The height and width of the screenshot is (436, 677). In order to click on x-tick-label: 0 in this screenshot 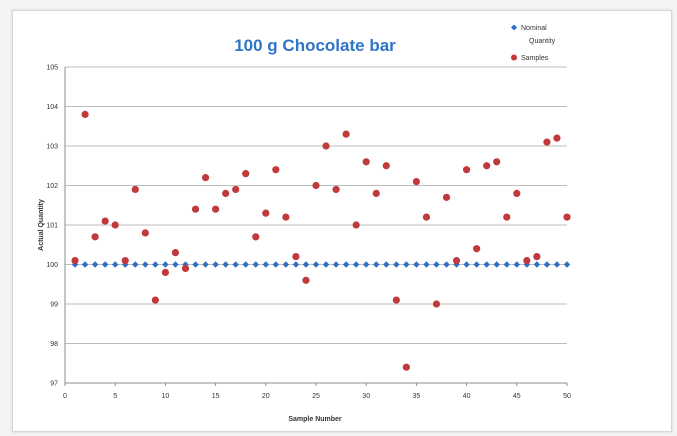, I will do `click(65, 396)`.